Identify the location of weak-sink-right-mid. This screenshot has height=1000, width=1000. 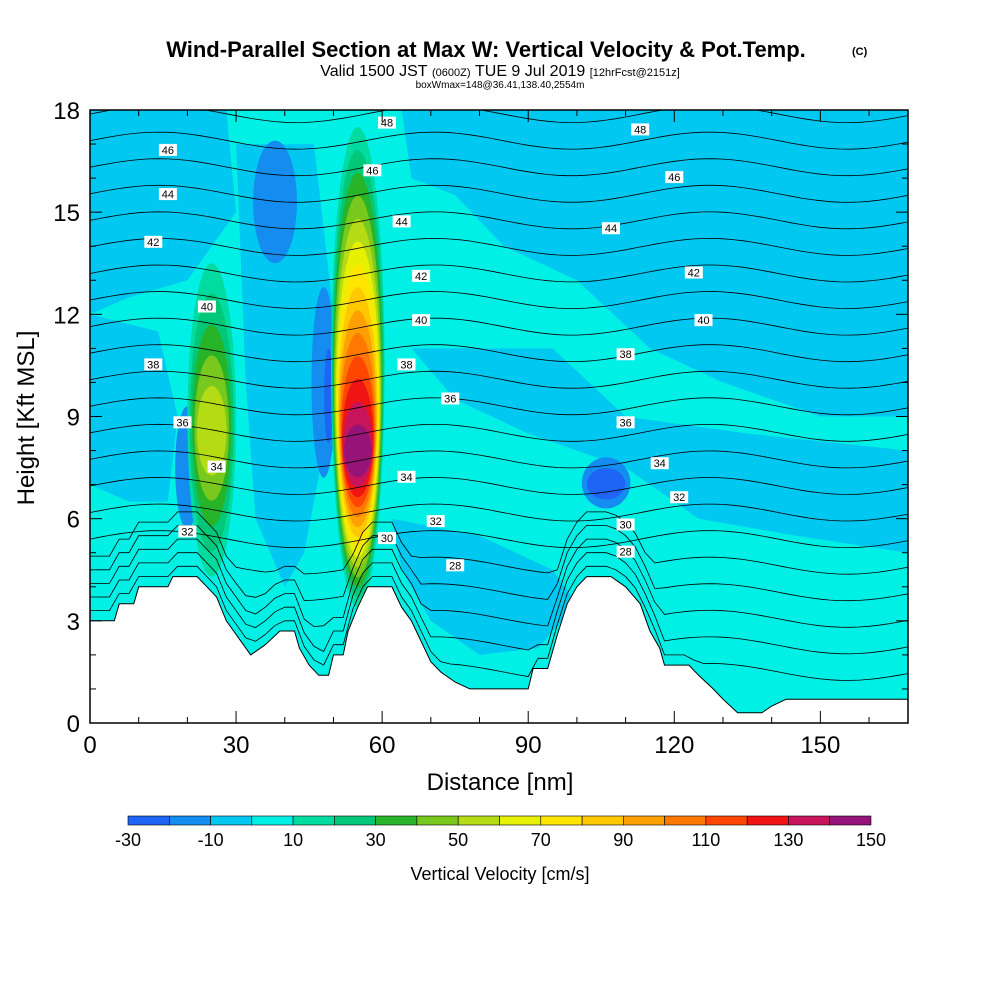
(659, 450).